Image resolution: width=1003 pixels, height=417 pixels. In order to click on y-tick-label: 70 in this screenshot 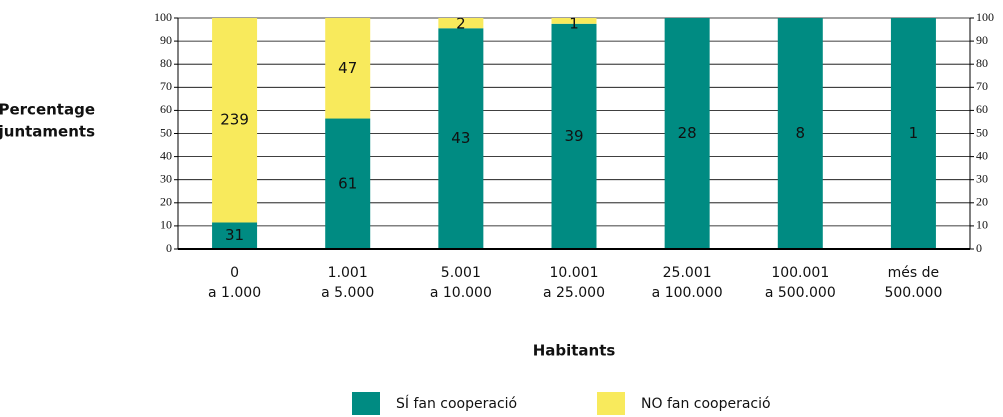, I will do `click(166, 86)`.